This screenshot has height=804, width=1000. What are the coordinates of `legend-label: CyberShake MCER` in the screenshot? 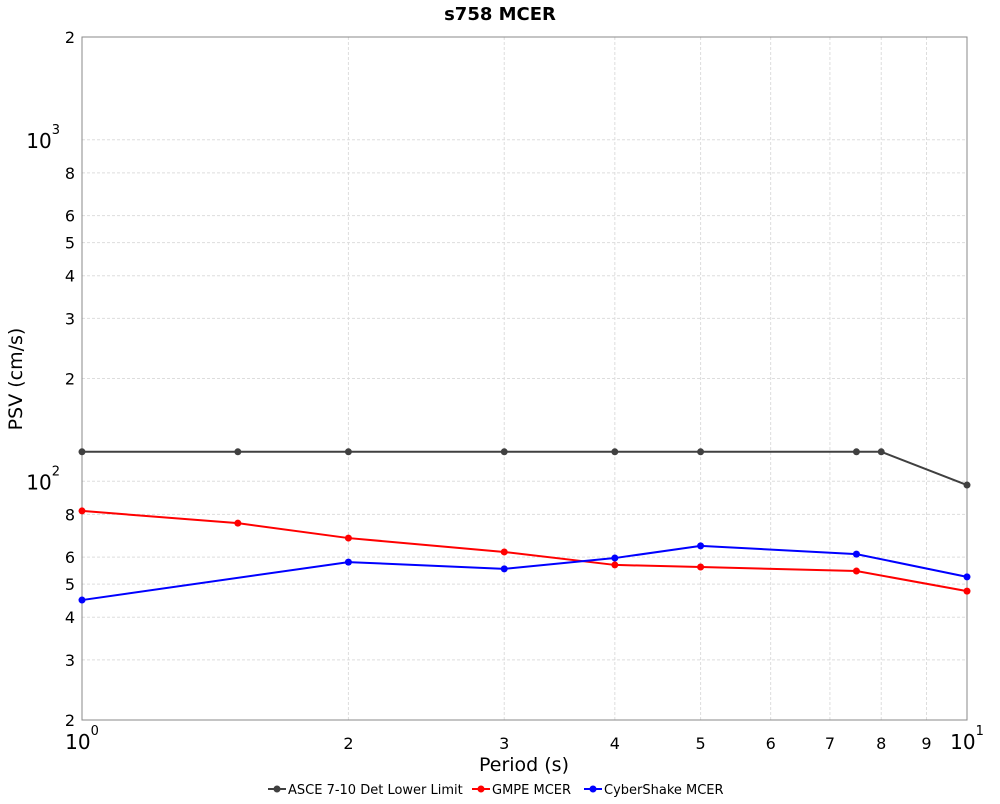 It's located at (664, 790).